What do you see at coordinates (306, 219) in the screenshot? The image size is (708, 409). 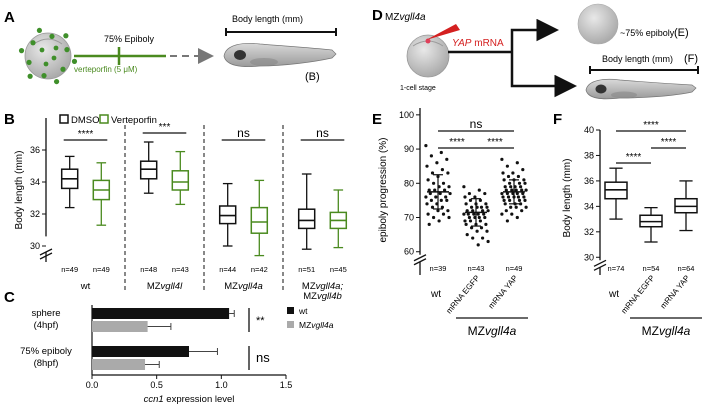 I see `box-iqr` at bounding box center [306, 219].